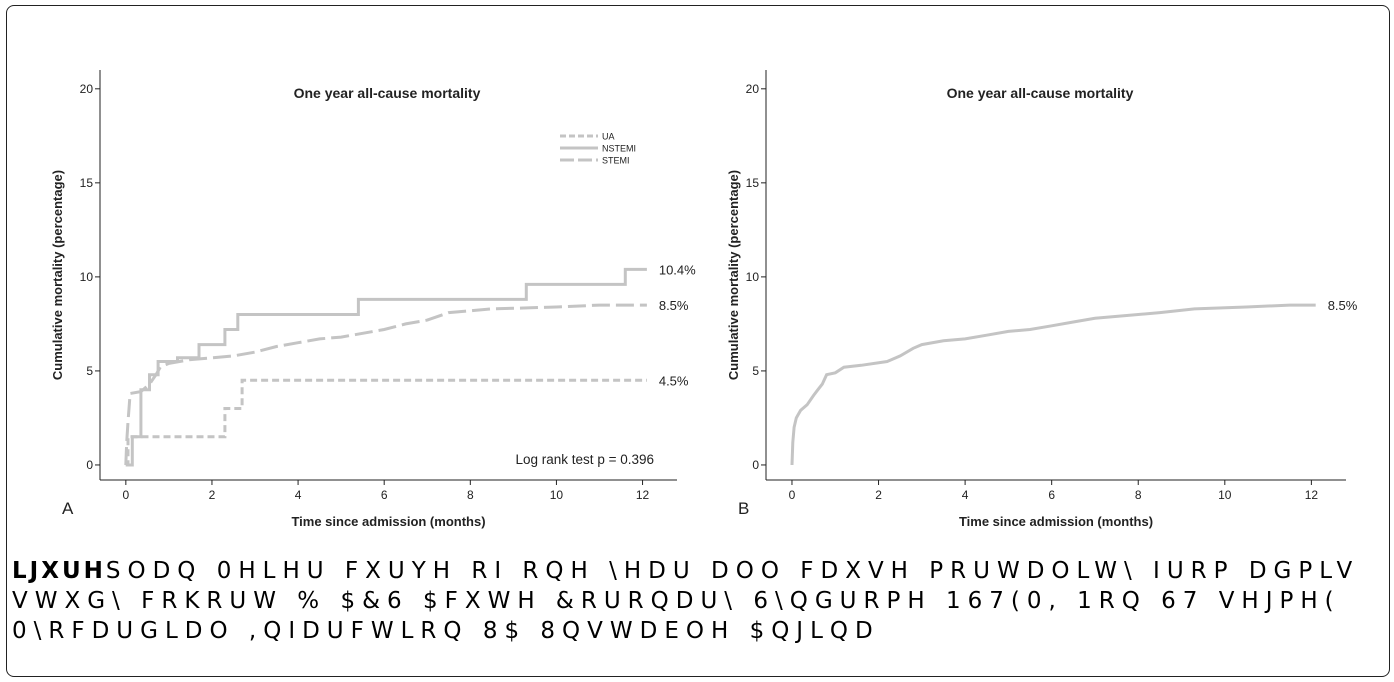 This screenshot has width=1394, height=682. I want to click on end-label-nstemi: 10.4%, so click(677, 269).